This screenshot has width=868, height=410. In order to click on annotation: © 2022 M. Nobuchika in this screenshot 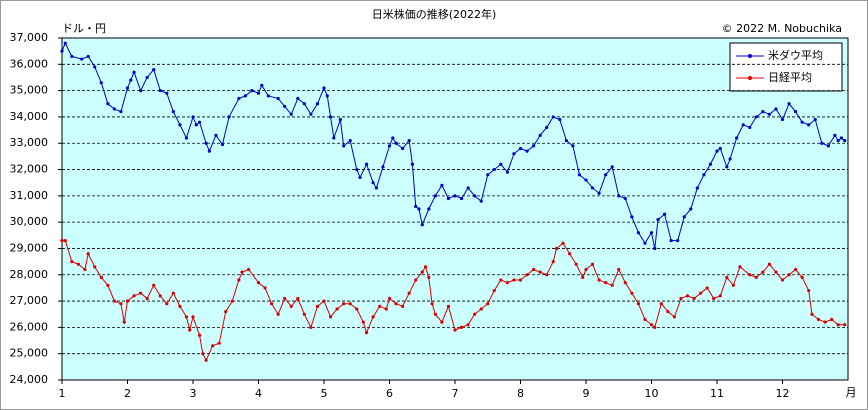, I will do `click(782, 28)`.